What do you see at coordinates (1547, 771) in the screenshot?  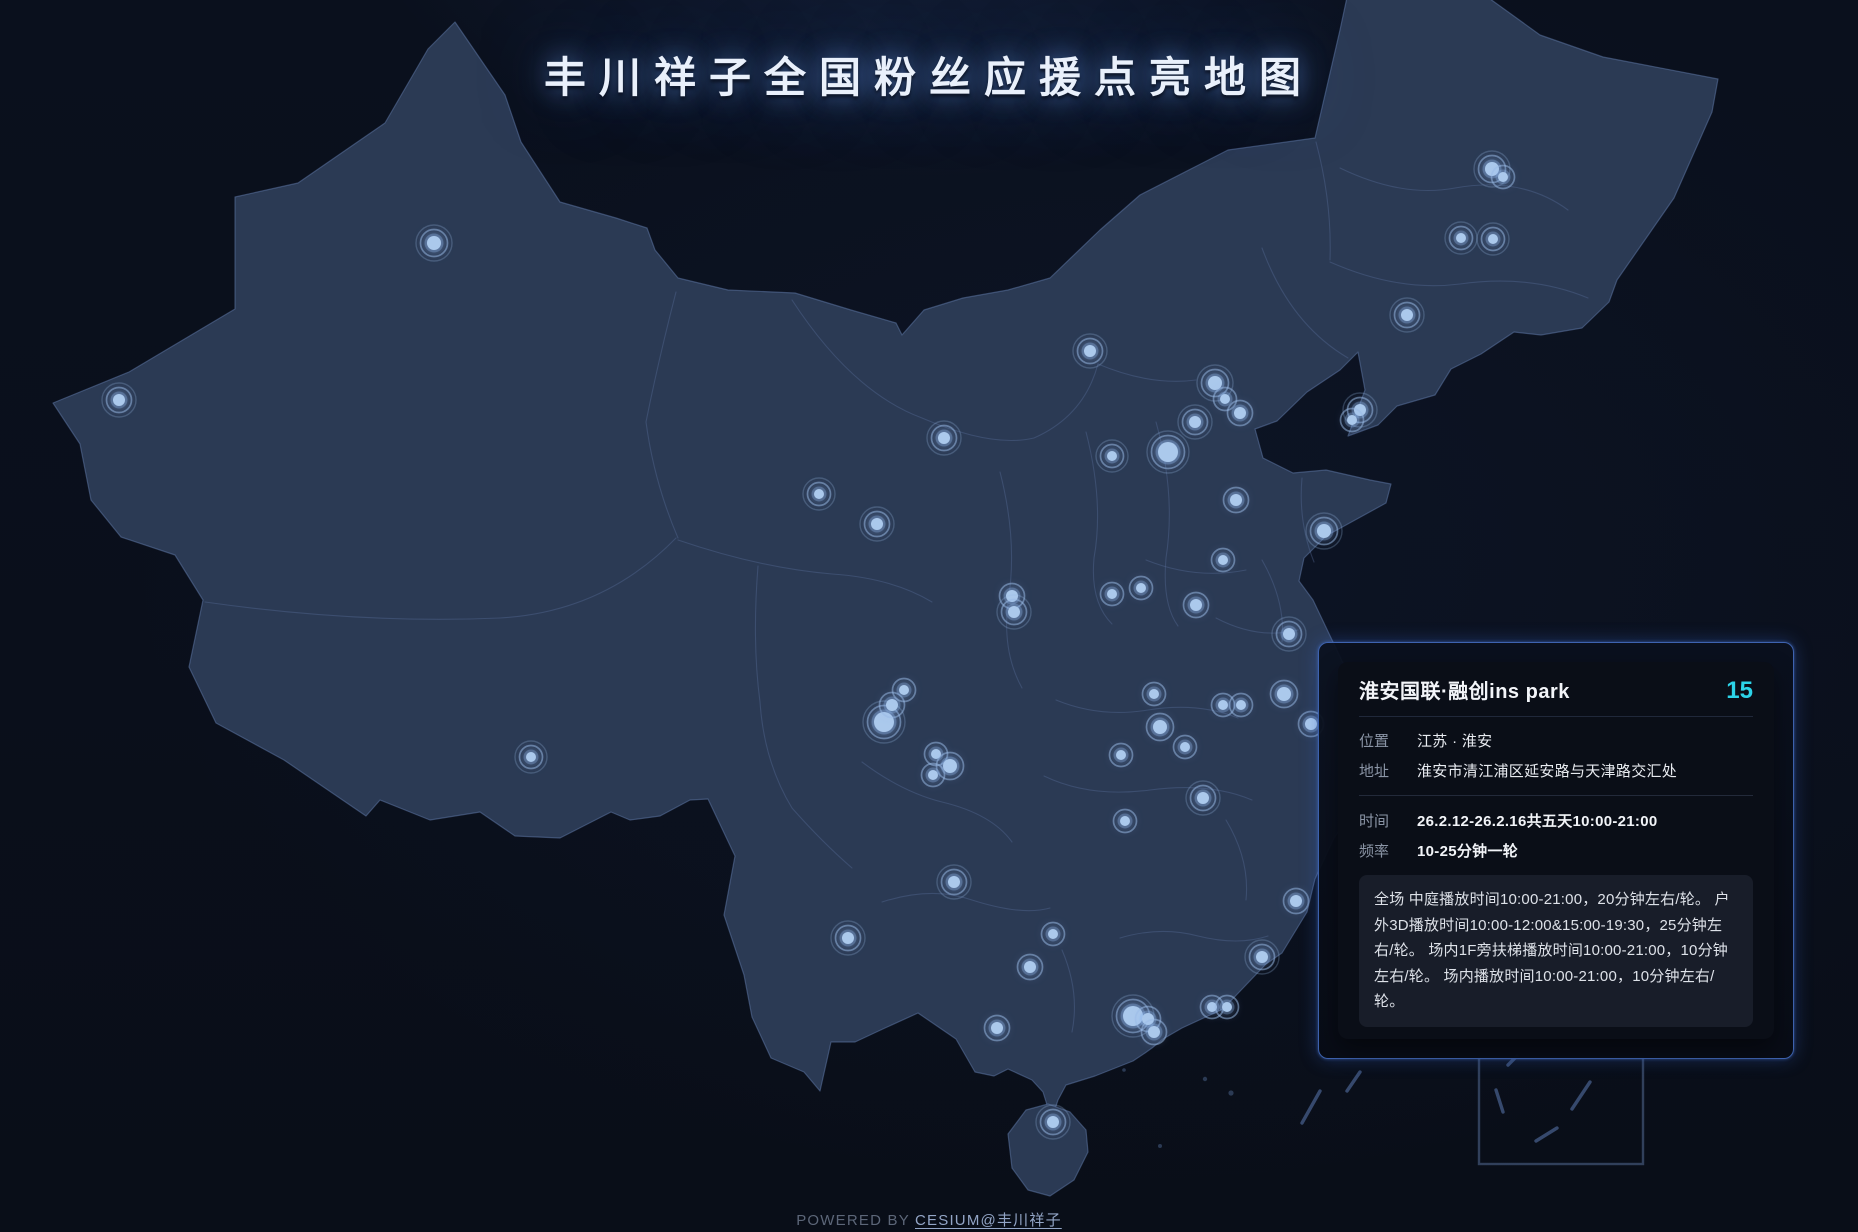 I see `field-value: 淮安市清江浦区延安路与天津路交汇处` at bounding box center [1547, 771].